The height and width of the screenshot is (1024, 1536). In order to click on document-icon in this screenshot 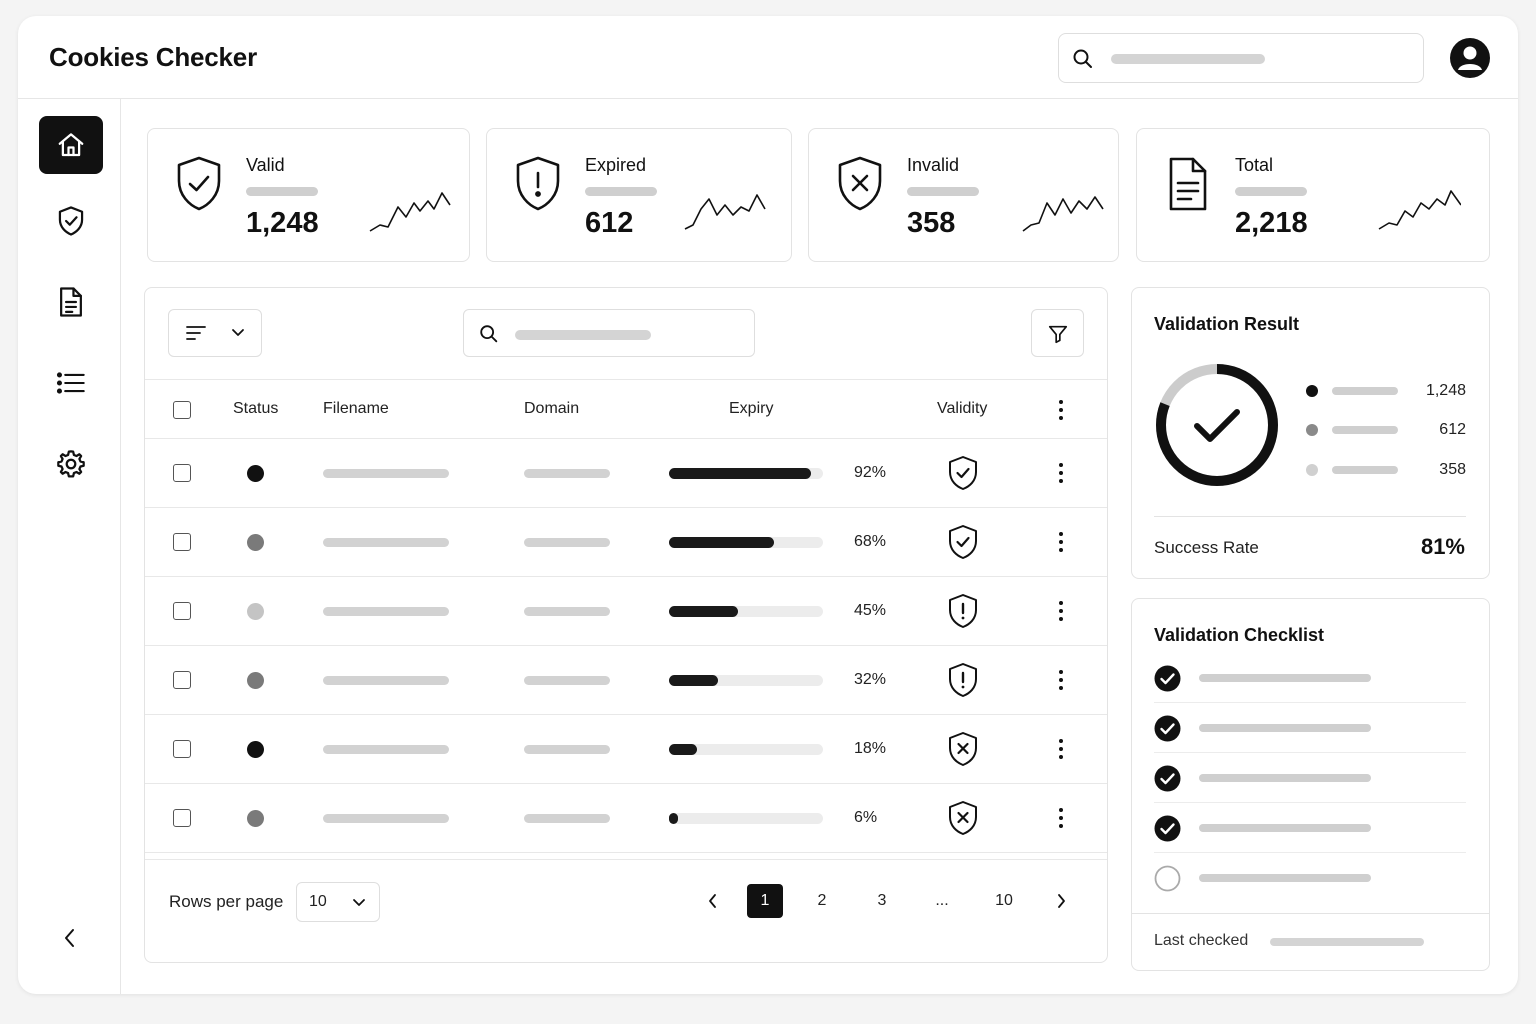, I will do `click(1188, 184)`.